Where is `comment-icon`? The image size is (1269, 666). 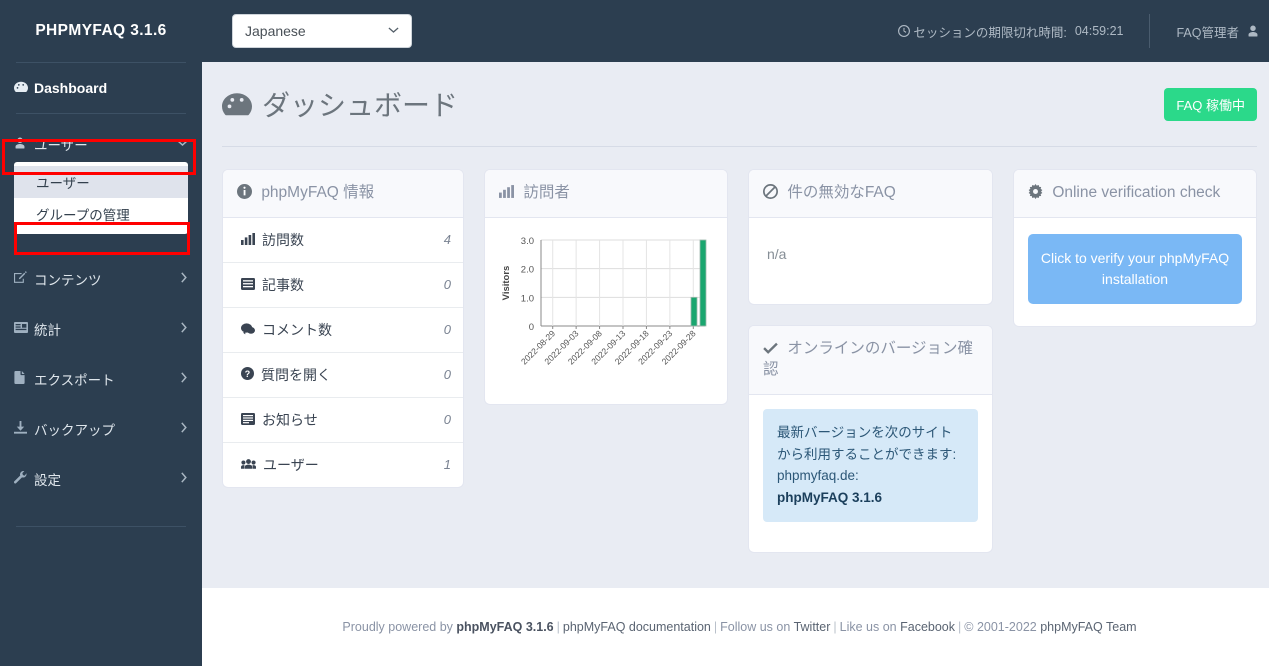
comment-icon is located at coordinates (248, 330).